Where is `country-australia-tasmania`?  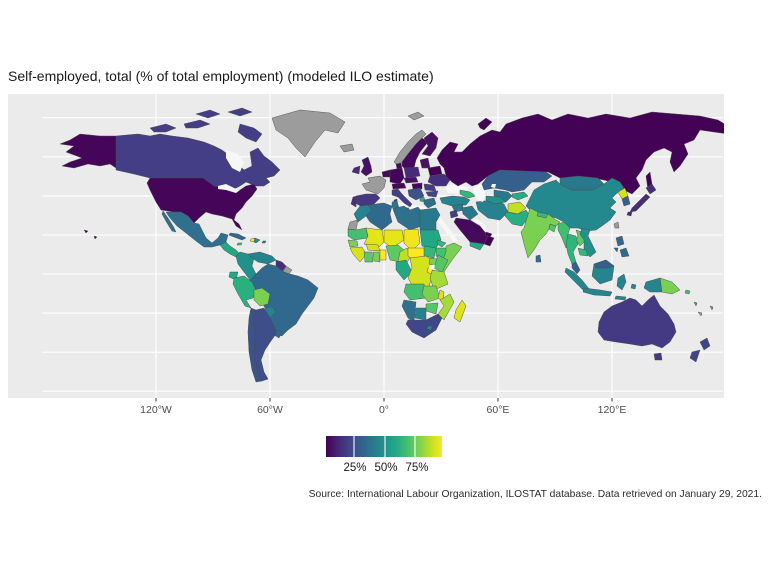 country-australia-tasmania is located at coordinates (658, 356).